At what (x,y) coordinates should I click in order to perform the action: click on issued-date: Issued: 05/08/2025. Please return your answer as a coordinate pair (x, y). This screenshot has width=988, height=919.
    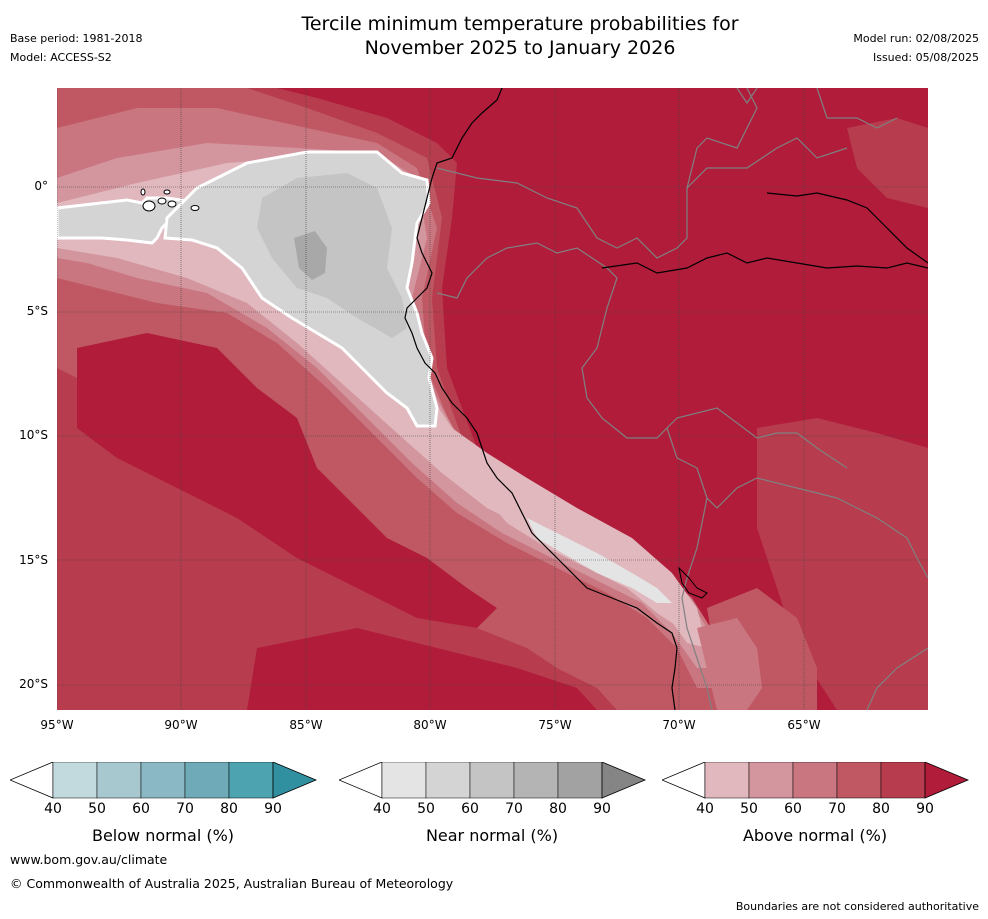
    Looking at the image, I should click on (925, 57).